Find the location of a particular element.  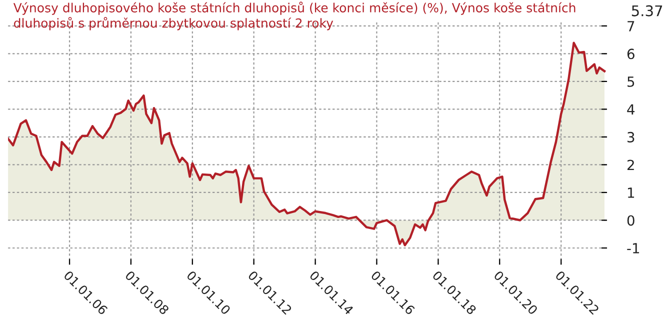

y-tick-label: 7 is located at coordinates (631, 26).